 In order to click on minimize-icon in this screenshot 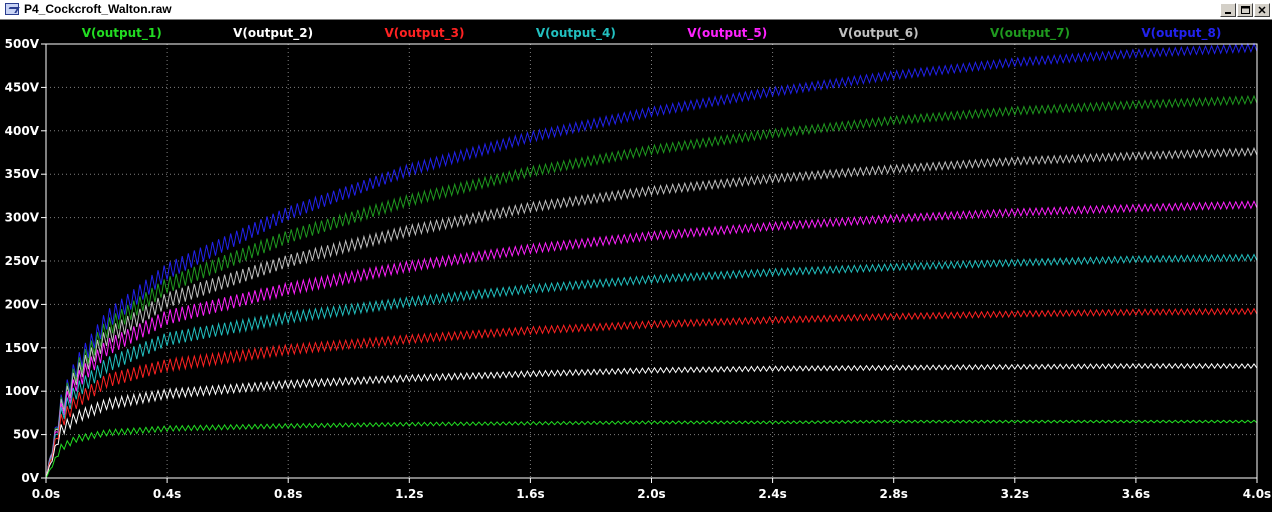, I will do `click(1228, 13)`.